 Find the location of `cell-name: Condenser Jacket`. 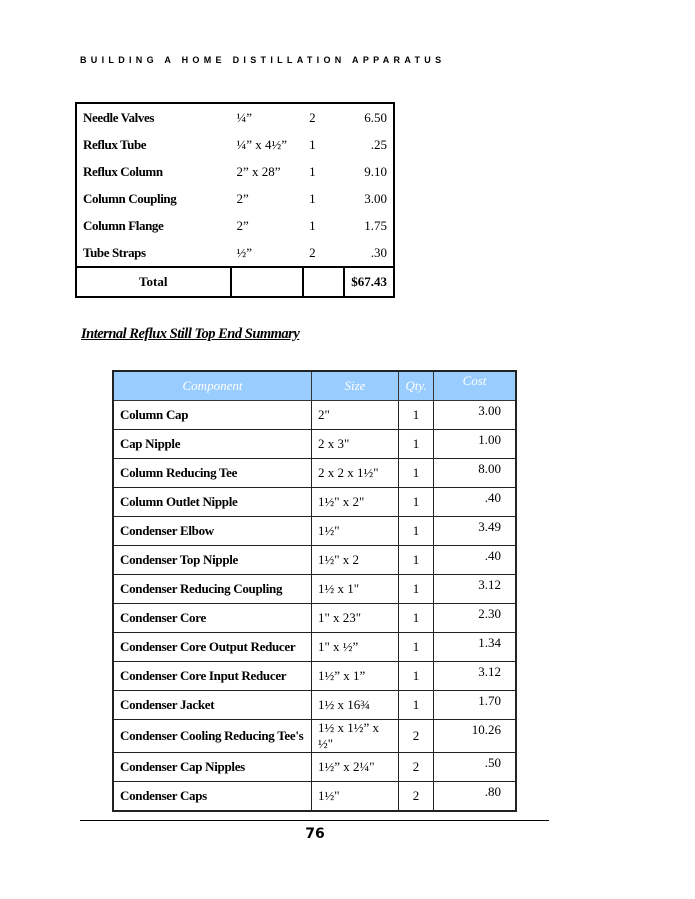

cell-name: Condenser Jacket is located at coordinates (212, 705).